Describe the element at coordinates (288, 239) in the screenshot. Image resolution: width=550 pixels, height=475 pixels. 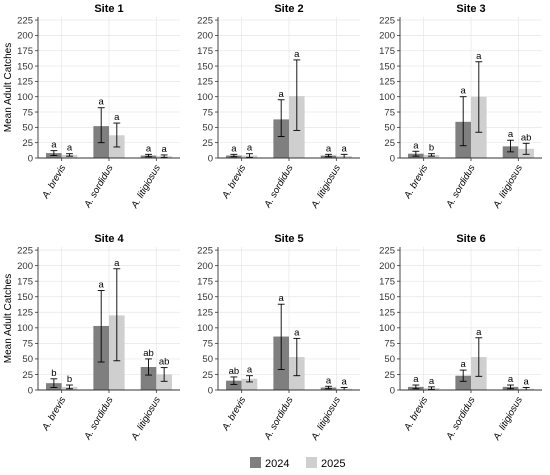
I see `panel-title: Site 5` at that location.